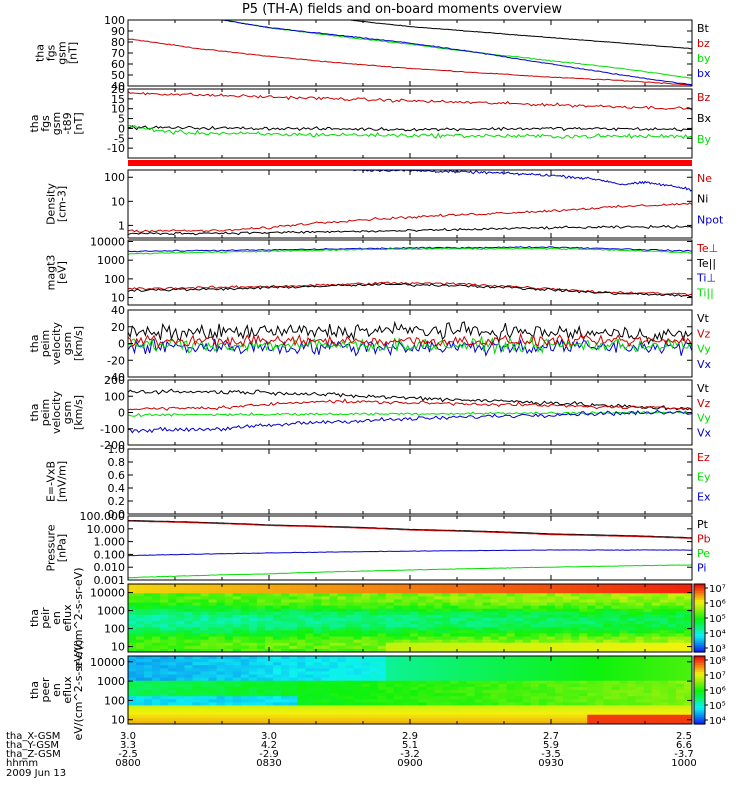 This screenshot has width=750, height=800. What do you see at coordinates (707, 248) in the screenshot?
I see `legend-entry-te⊥: Te⊥` at bounding box center [707, 248].